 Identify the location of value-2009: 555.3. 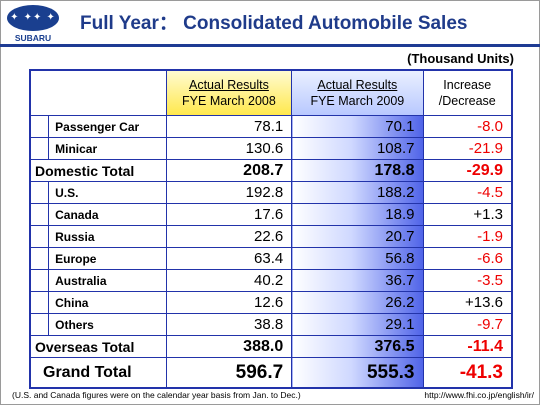
(357, 373).